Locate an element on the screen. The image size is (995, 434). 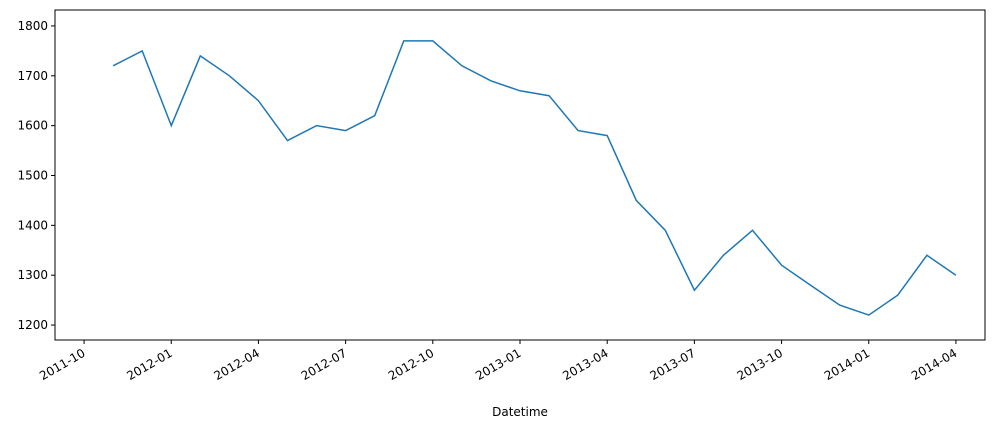
x-tick-label: 2014-04 is located at coordinates (934, 364).